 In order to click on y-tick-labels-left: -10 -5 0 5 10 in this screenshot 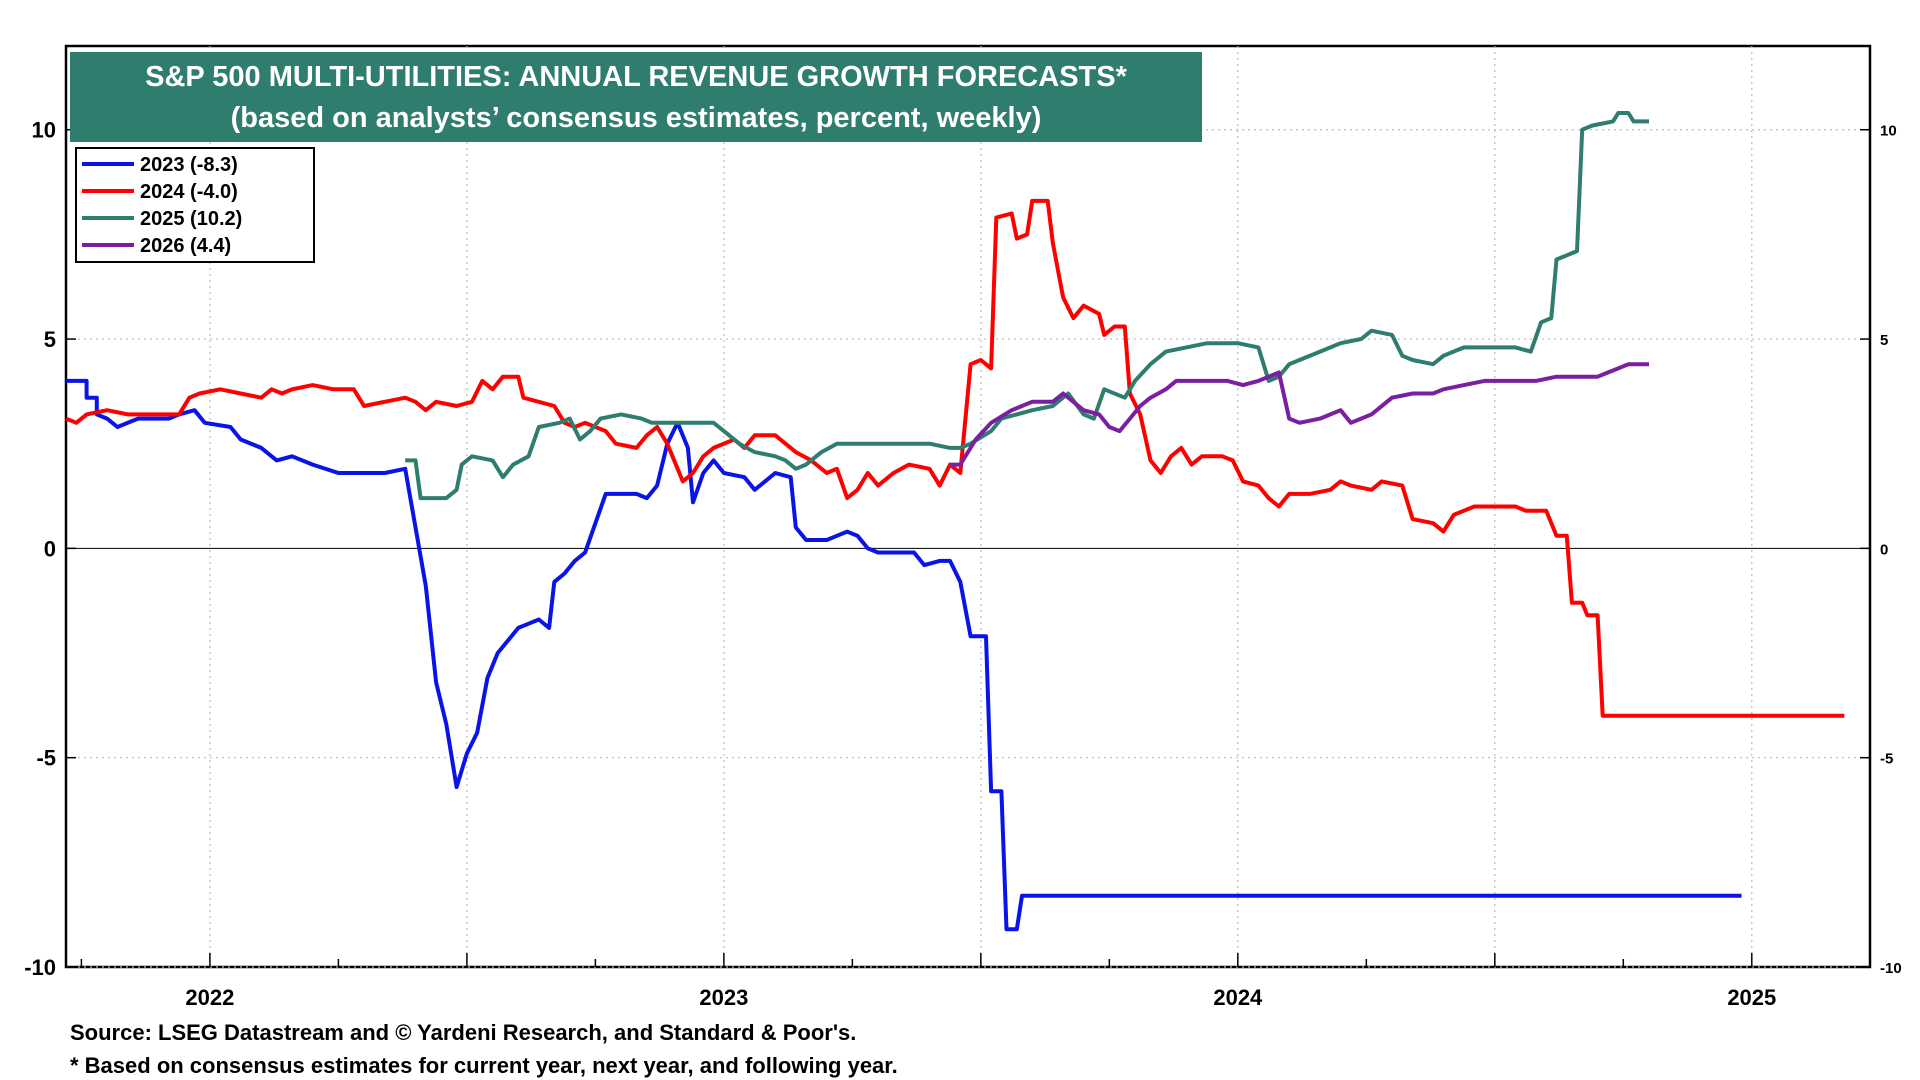, I will do `click(50, 549)`.